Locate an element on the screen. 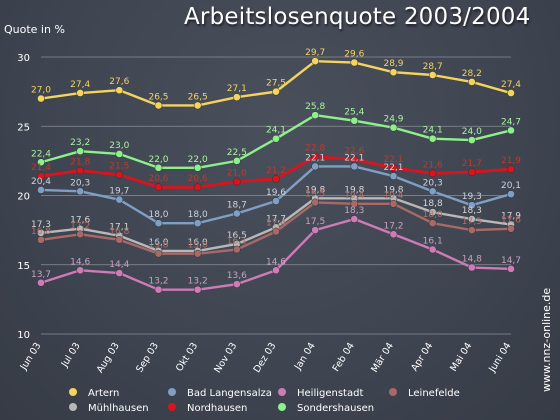  data-label-leinefelde-9: 19,4 is located at coordinates (393, 196).